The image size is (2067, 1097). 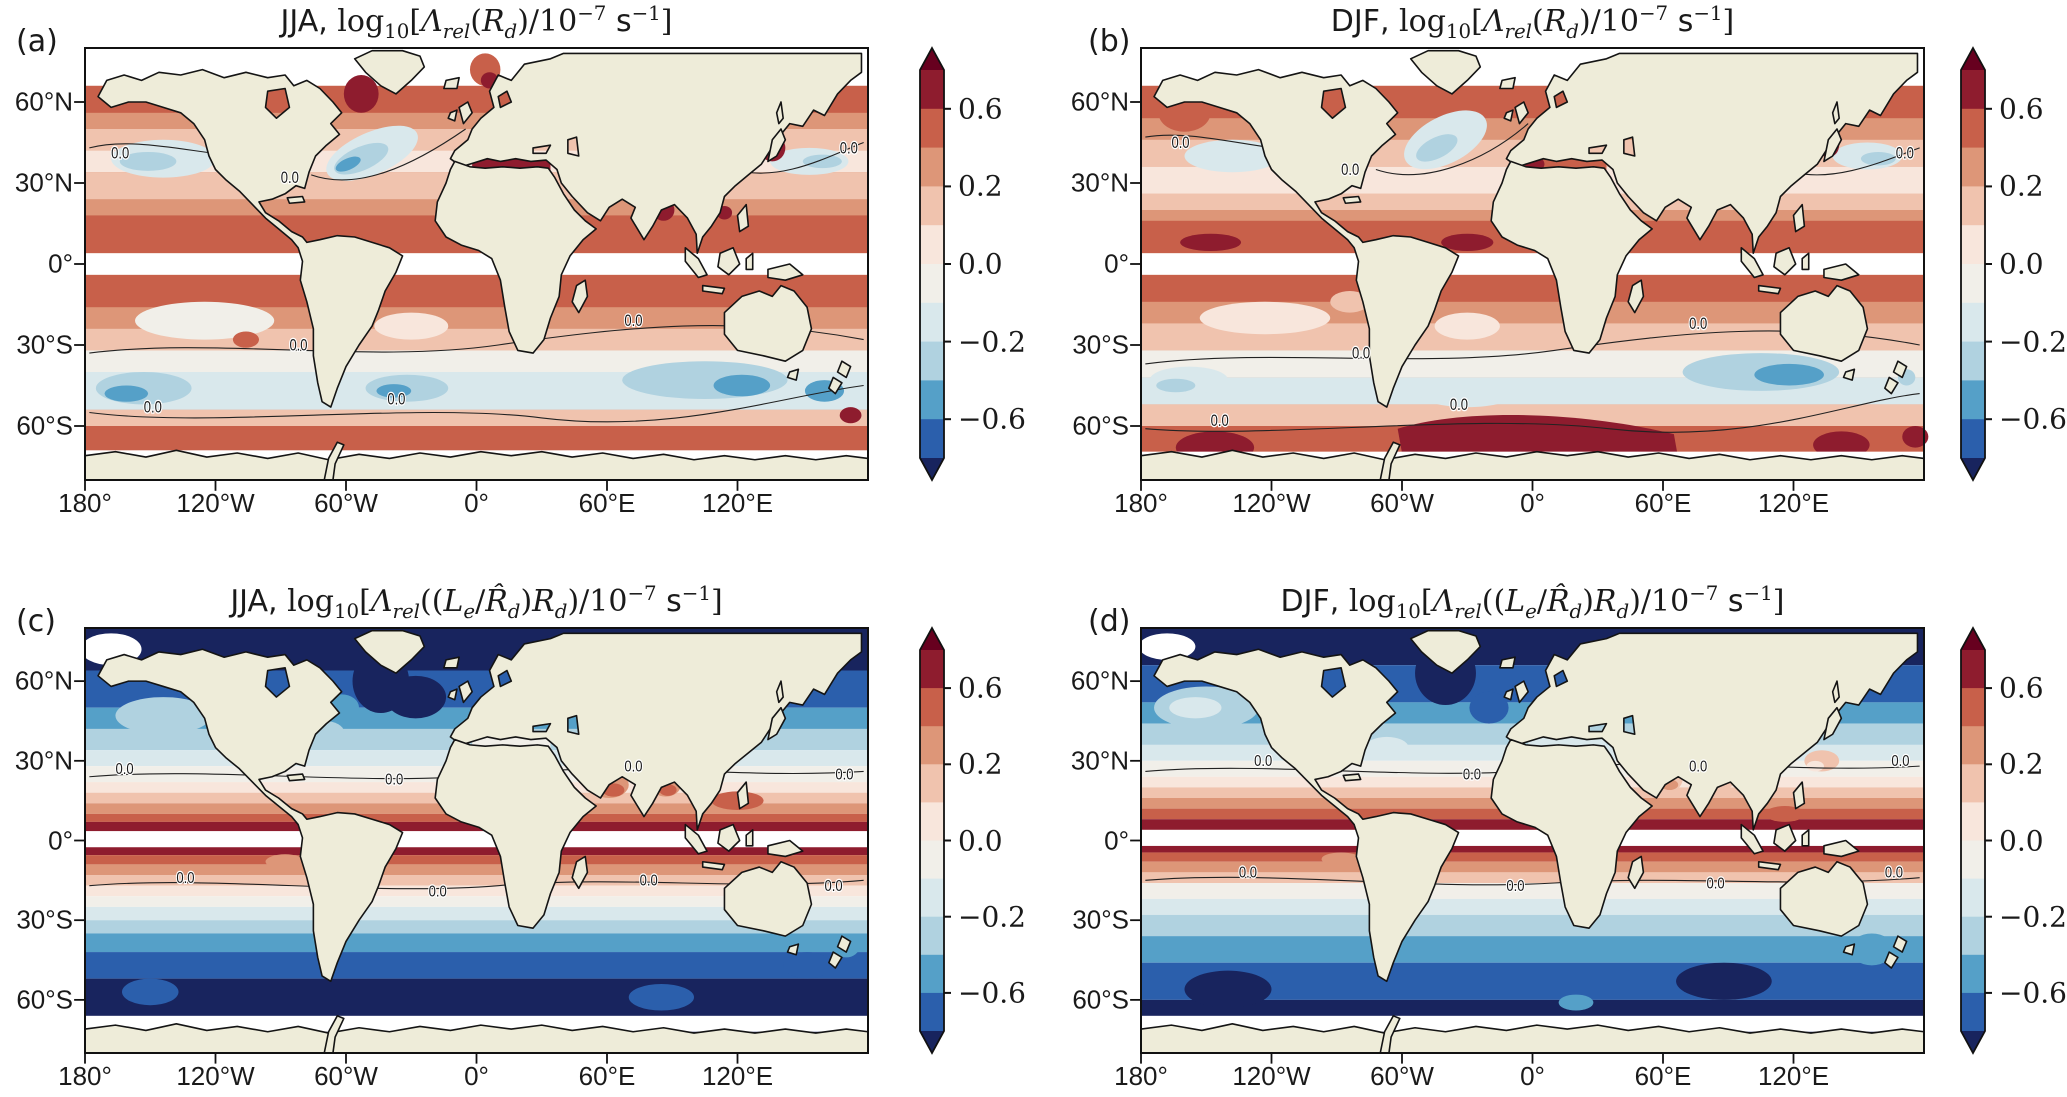 I want to click on colorbar, so click(x=1976, y=265).